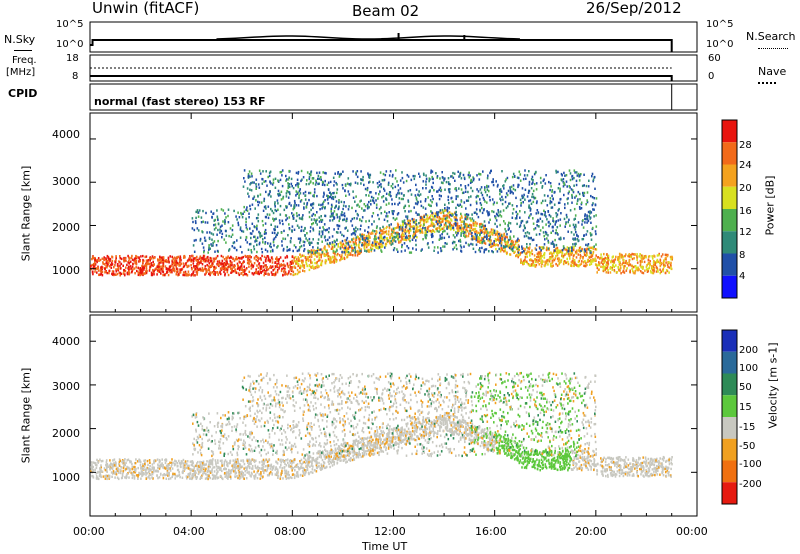  Describe the element at coordinates (393, 68) in the screenshot. I see `freq-panel-frame` at that location.